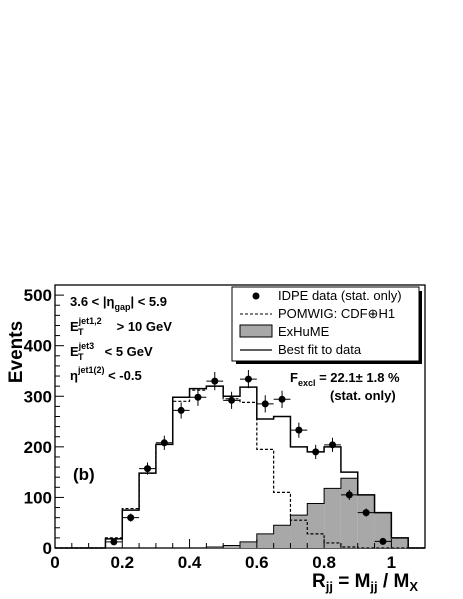 This screenshot has width=463, height=599. Describe the element at coordinates (304, 331) in the screenshot. I see `legend-label-exhume: ExHuME` at that location.